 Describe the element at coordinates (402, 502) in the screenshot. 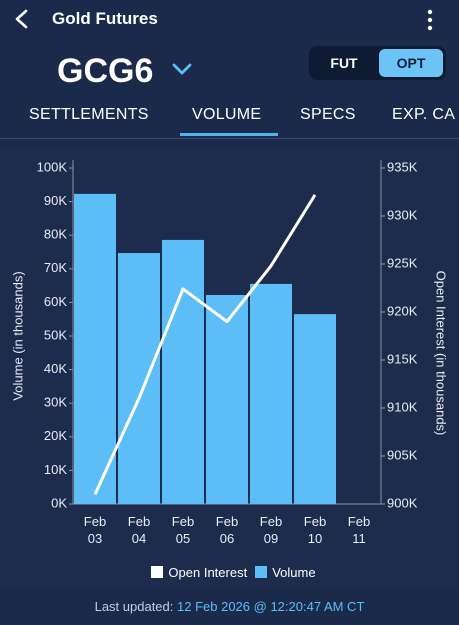

I see `y2-tick-label: 900K` at that location.